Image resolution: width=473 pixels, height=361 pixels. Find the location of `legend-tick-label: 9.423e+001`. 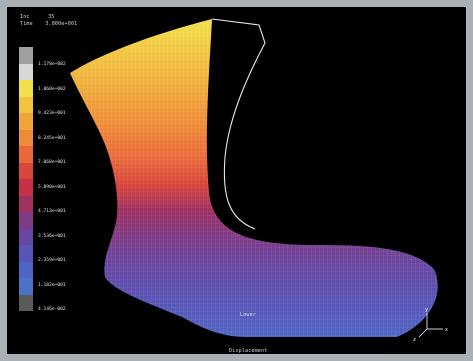

legend-tick-label: 9.423e+001 is located at coordinates (52, 113).